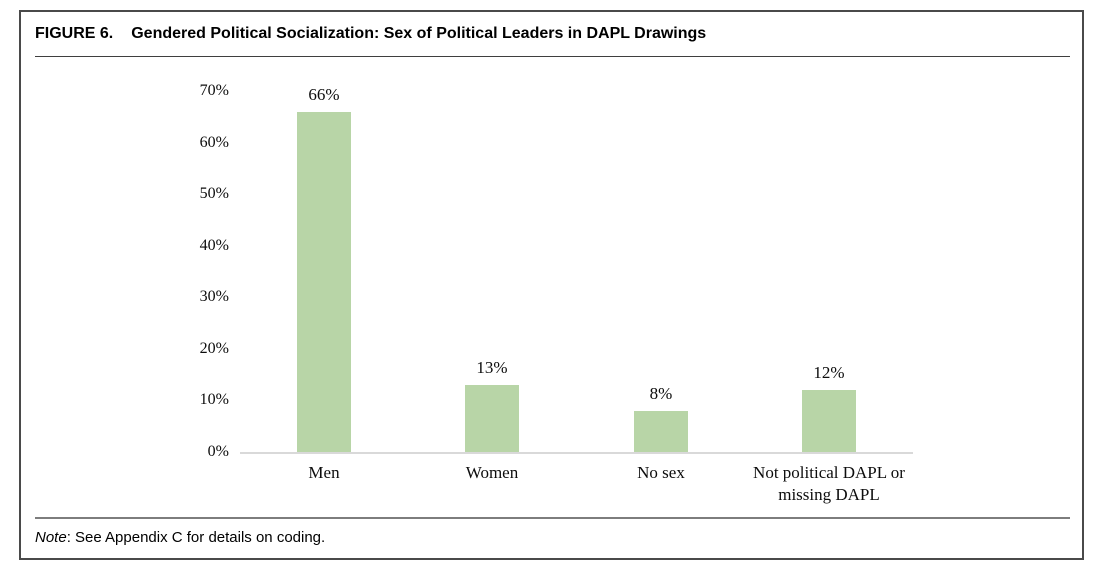  Describe the element at coordinates (324, 472) in the screenshot. I see `category-label: Men` at that location.